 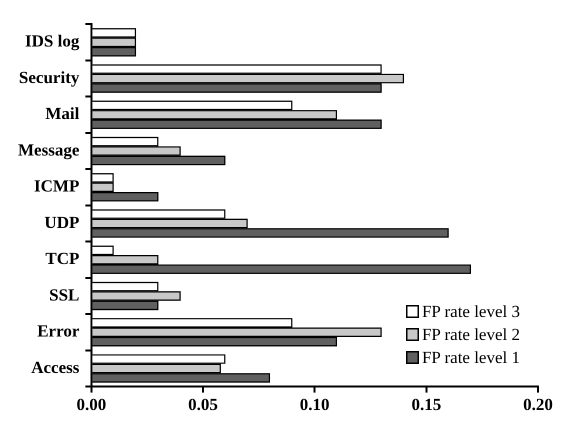 I want to click on x-tick-label: 0.05, so click(x=203, y=404).